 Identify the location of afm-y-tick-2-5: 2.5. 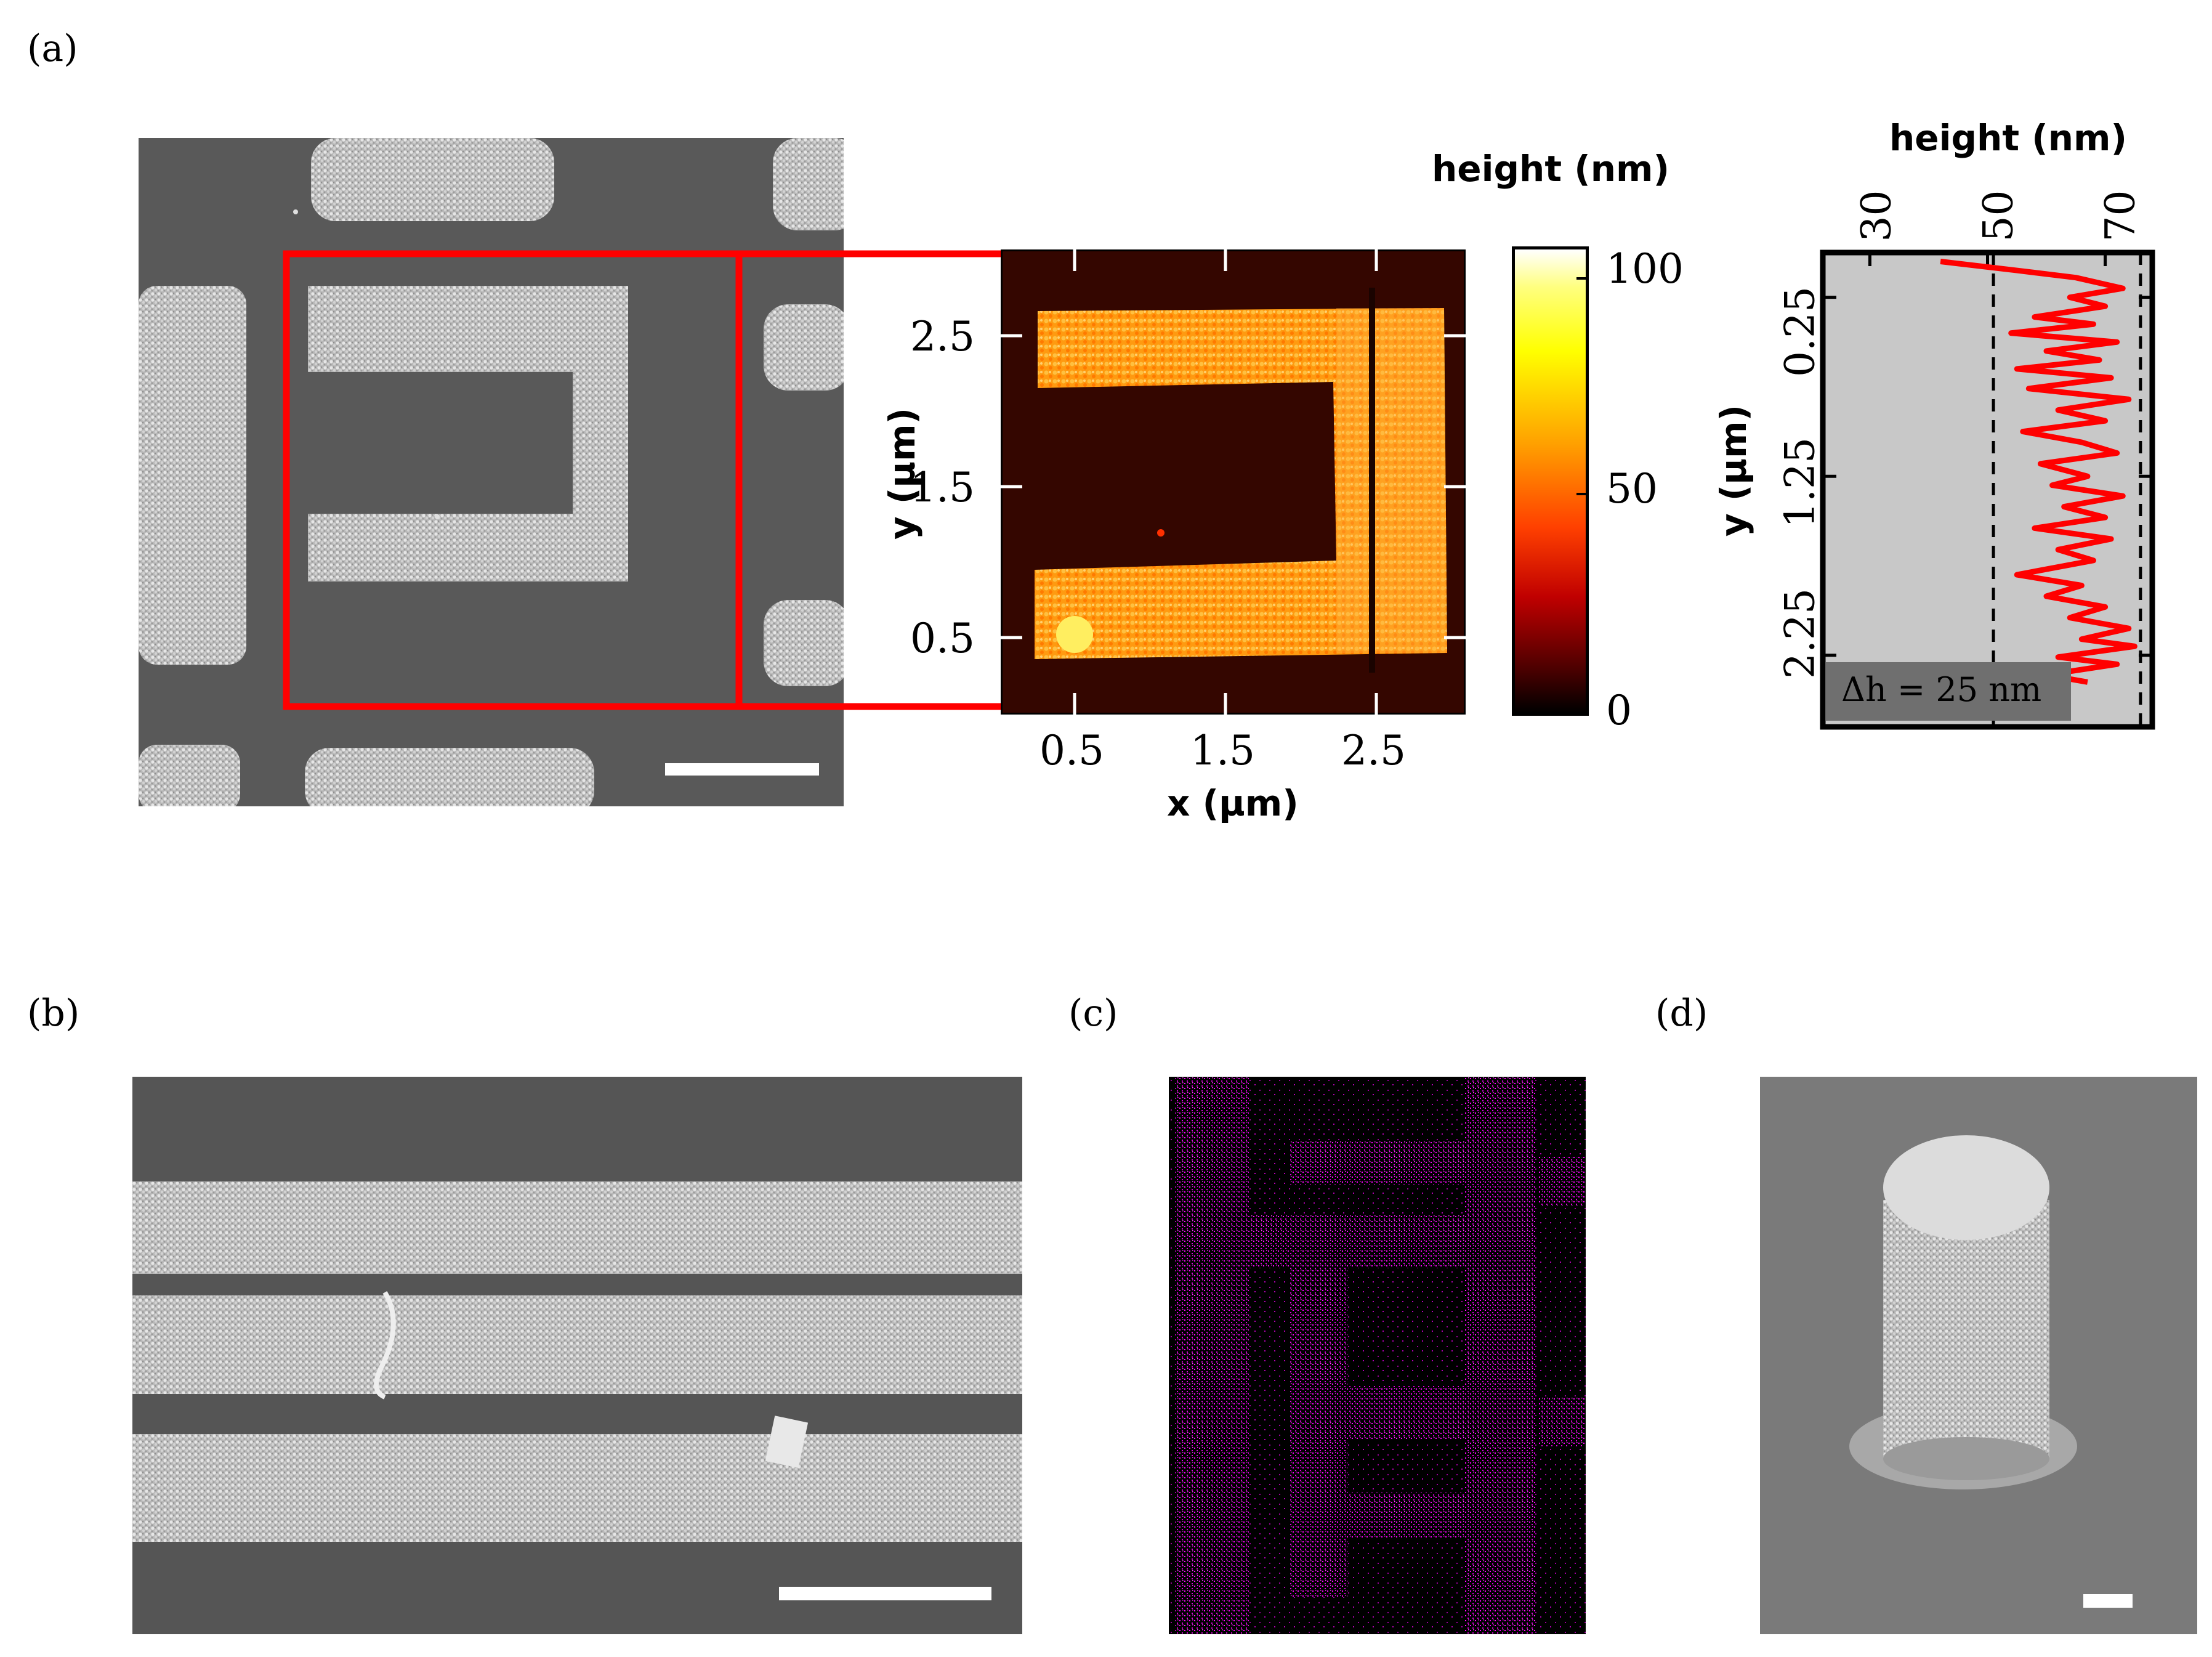
(943, 336).